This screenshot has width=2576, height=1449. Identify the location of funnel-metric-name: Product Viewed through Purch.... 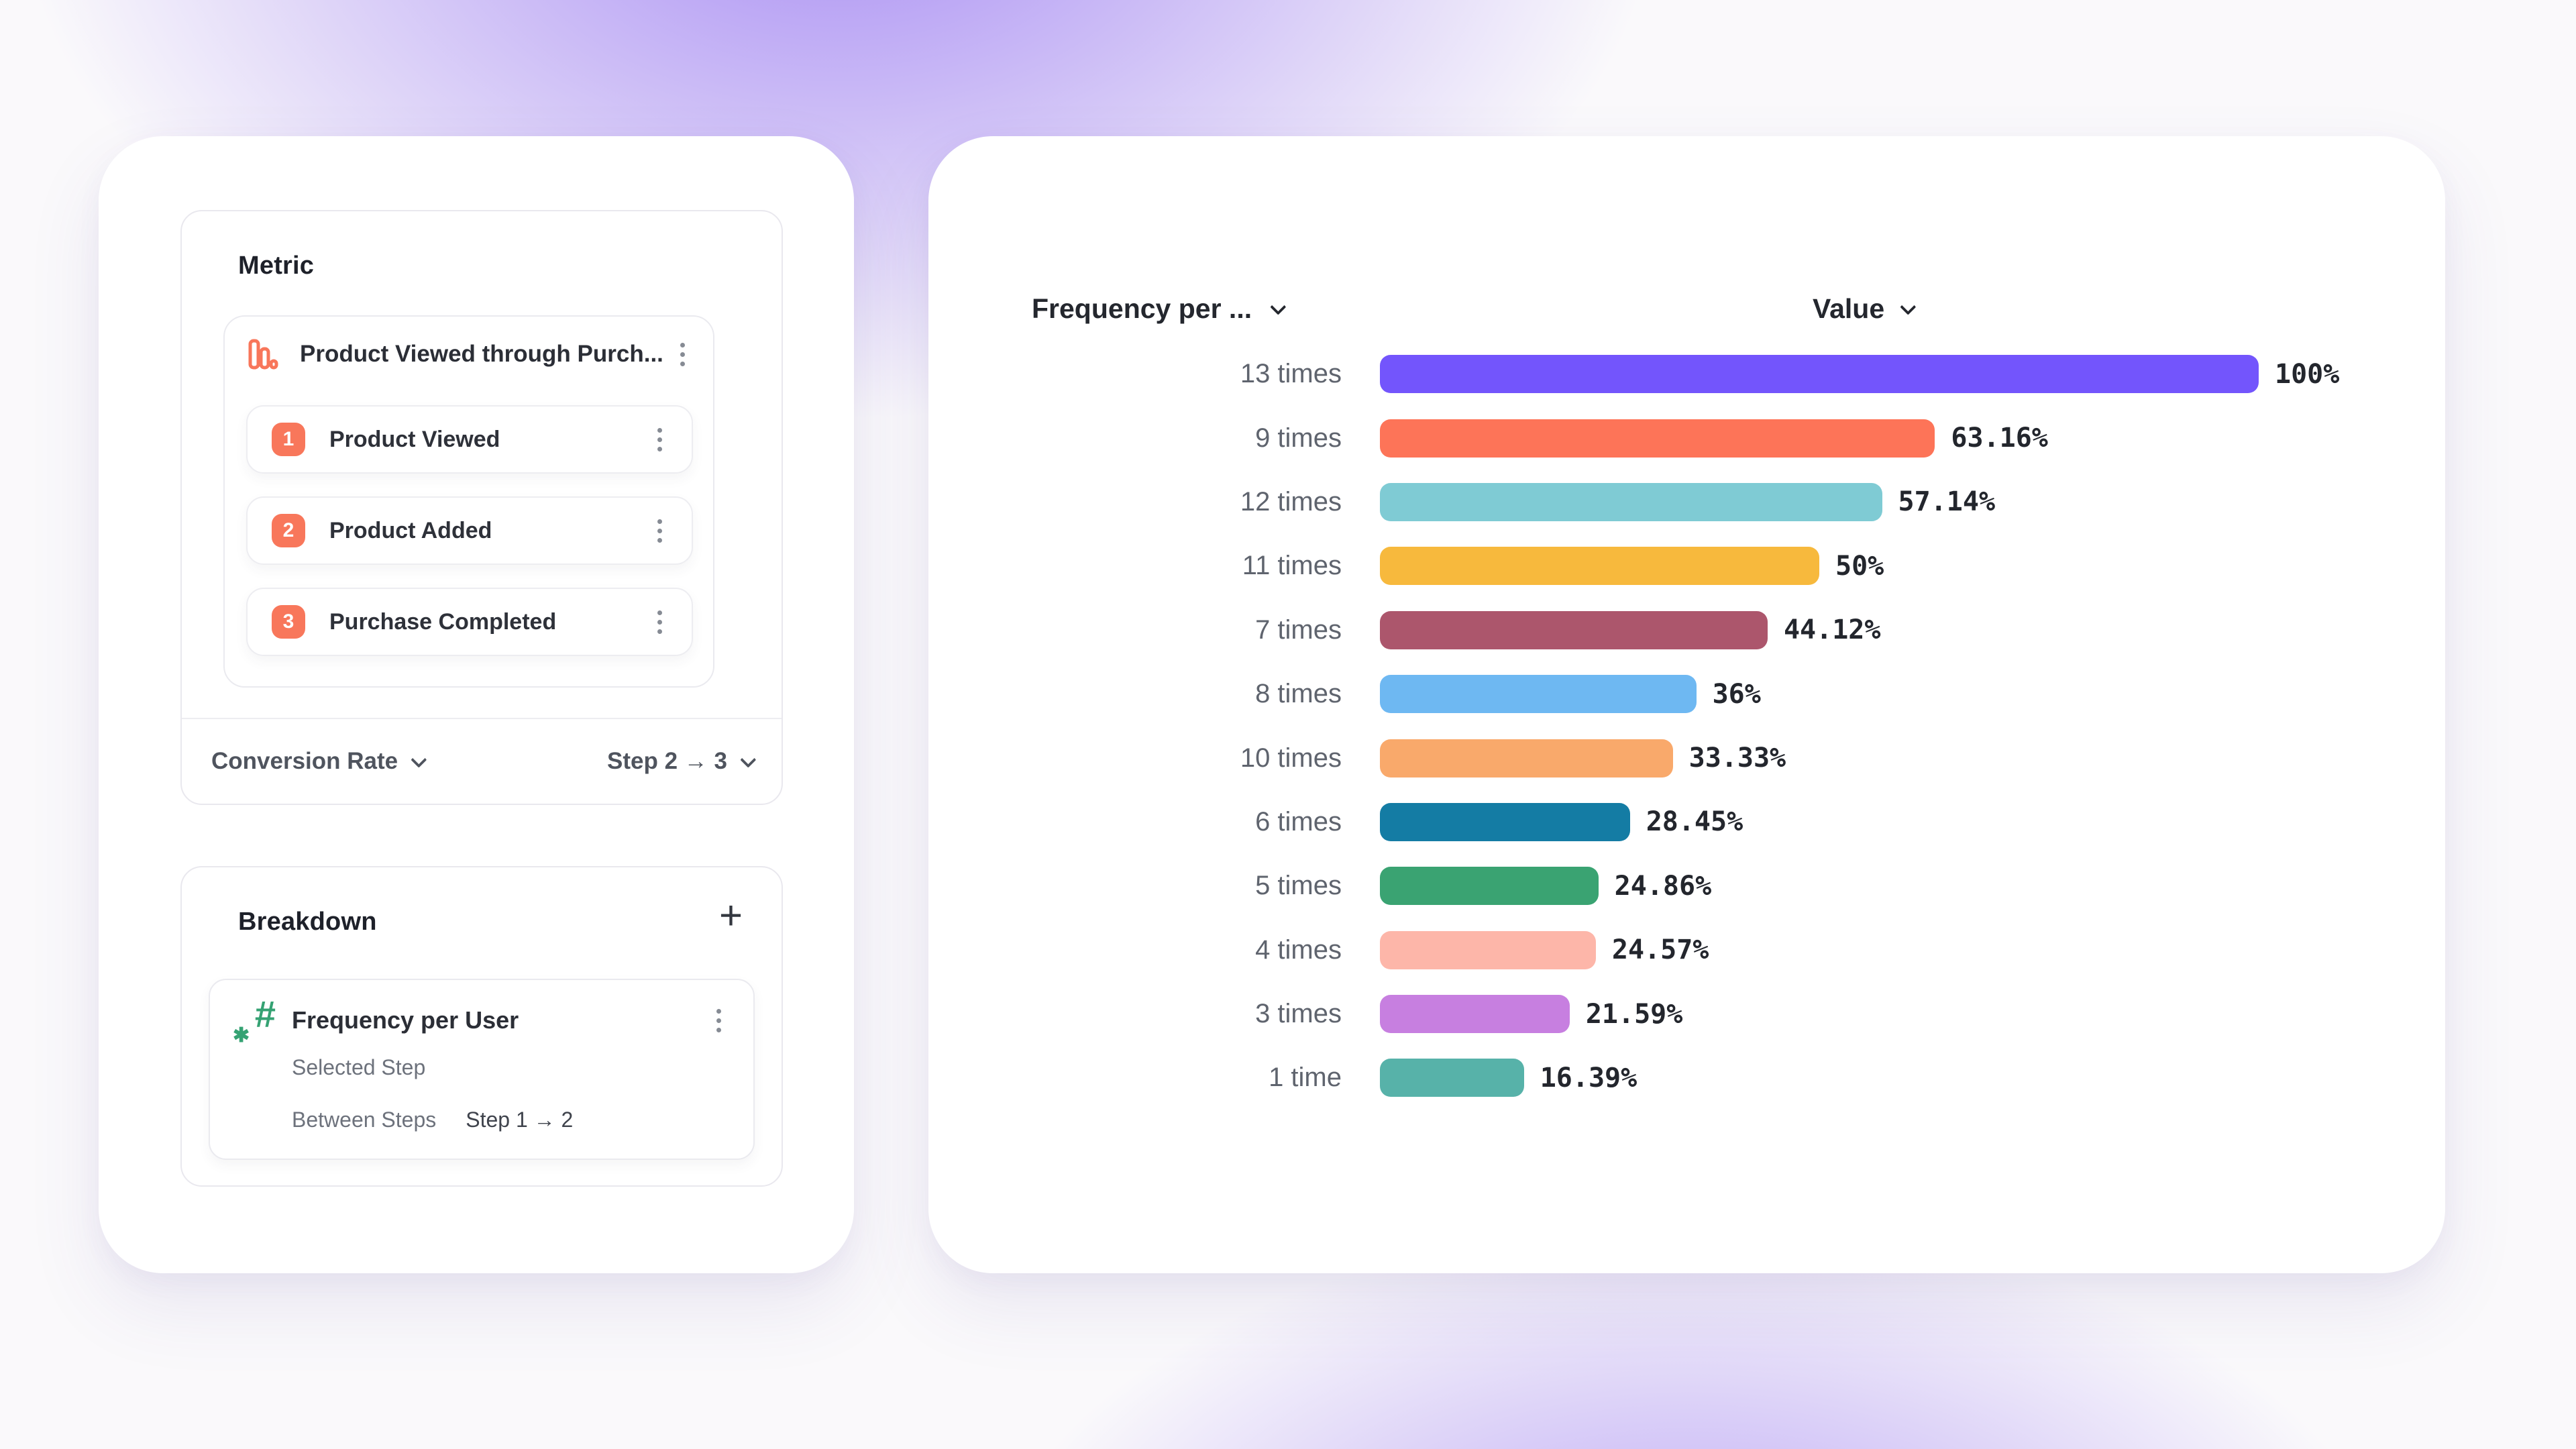
(481, 354).